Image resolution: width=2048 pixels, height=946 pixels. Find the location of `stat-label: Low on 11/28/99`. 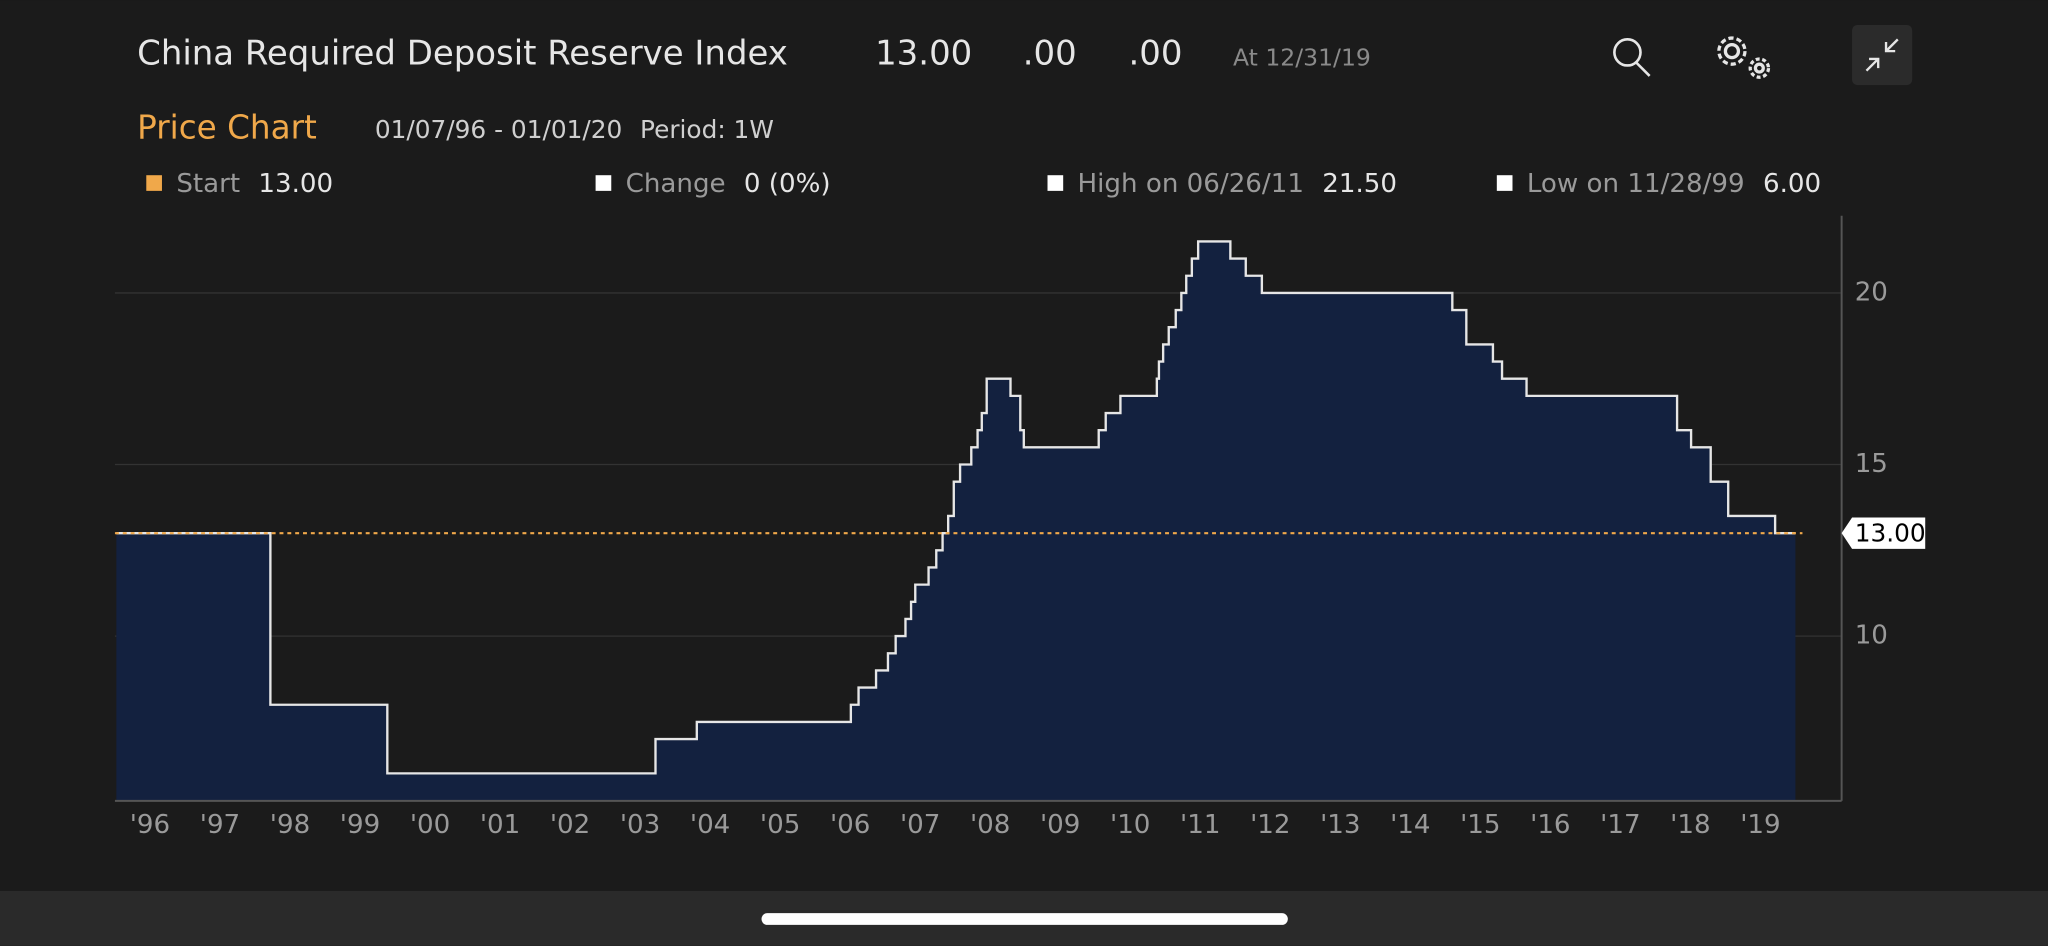

stat-label: Low on 11/28/99 is located at coordinates (1636, 184).